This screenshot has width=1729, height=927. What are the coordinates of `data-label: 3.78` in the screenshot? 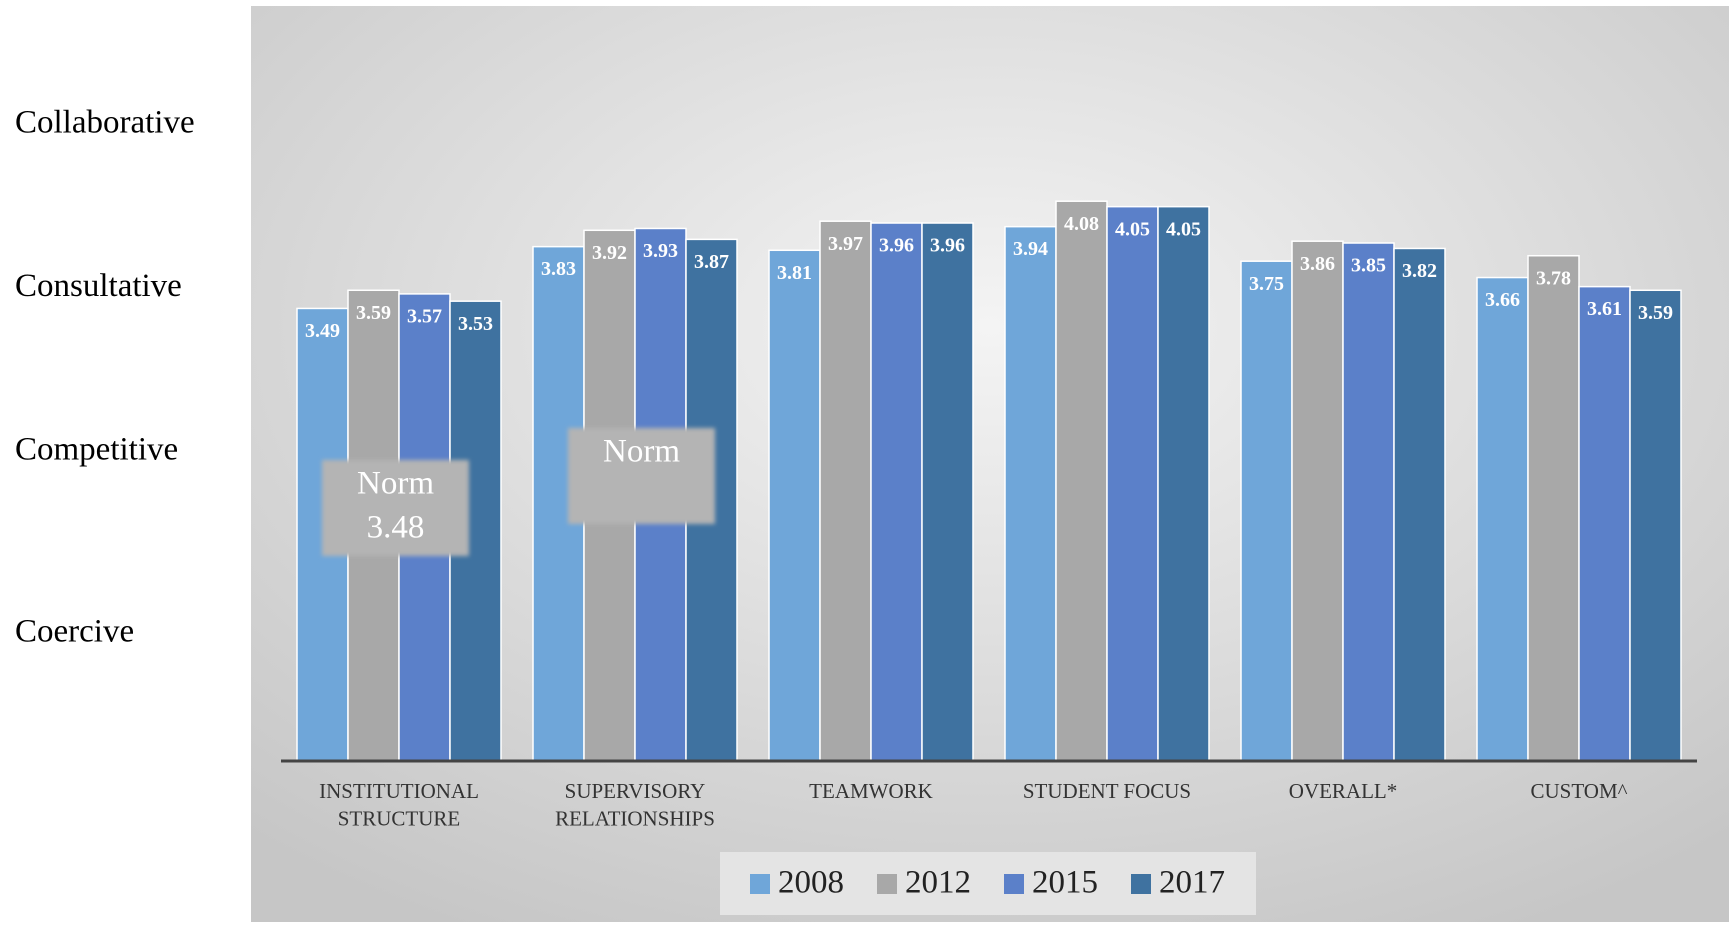 It's located at (1553, 278).